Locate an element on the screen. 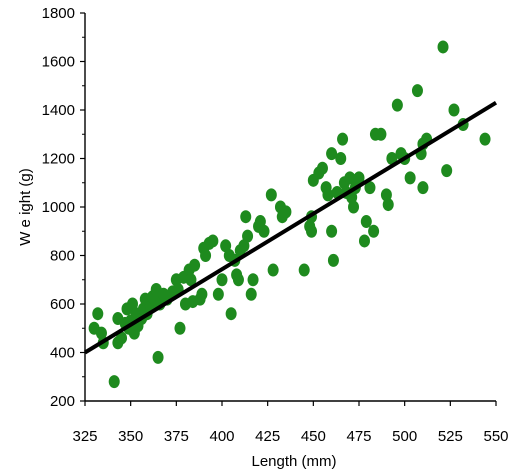 Image resolution: width=524 pixels, height=472 pixels. x-tick-label: 550 is located at coordinates (495, 436).